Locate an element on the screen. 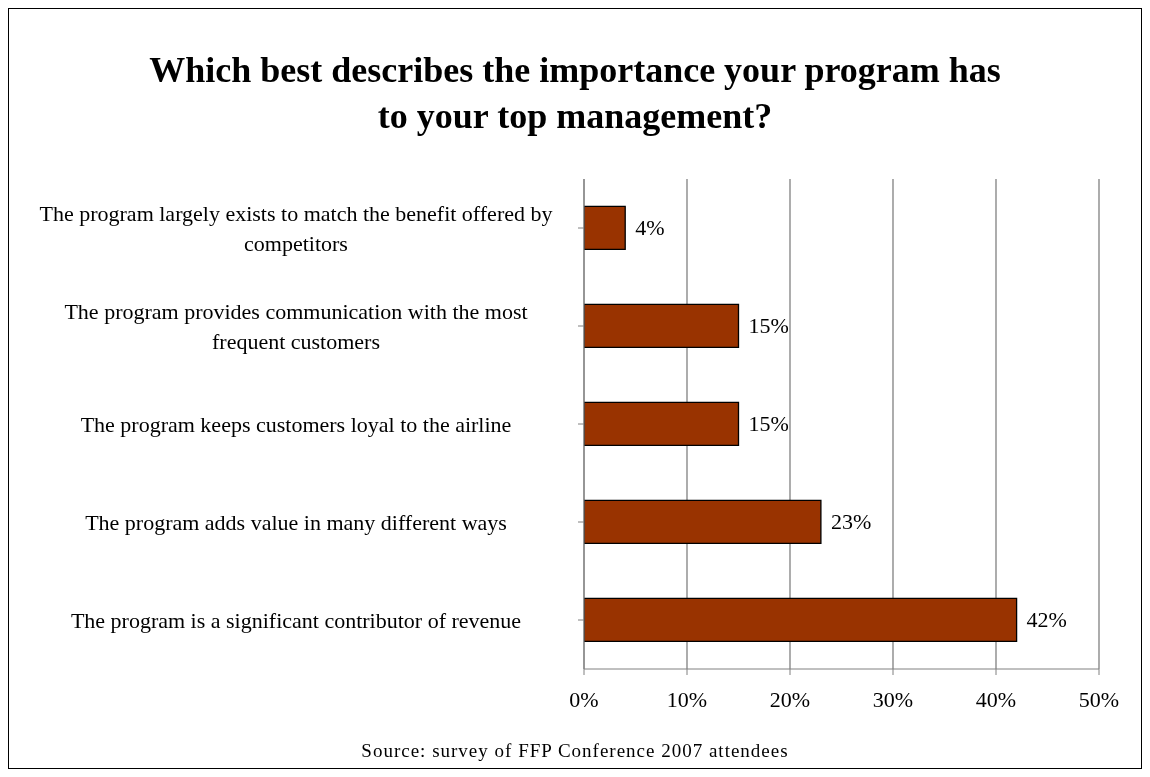 Image resolution: width=1150 pixels, height=777 pixels. x-tick-label: 40% is located at coordinates (996, 699).